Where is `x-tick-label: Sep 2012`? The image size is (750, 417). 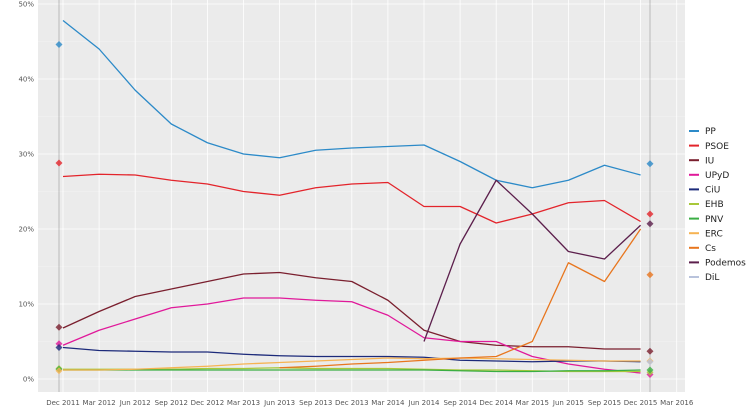 x-tick-label: Sep 2012 is located at coordinates (171, 403).